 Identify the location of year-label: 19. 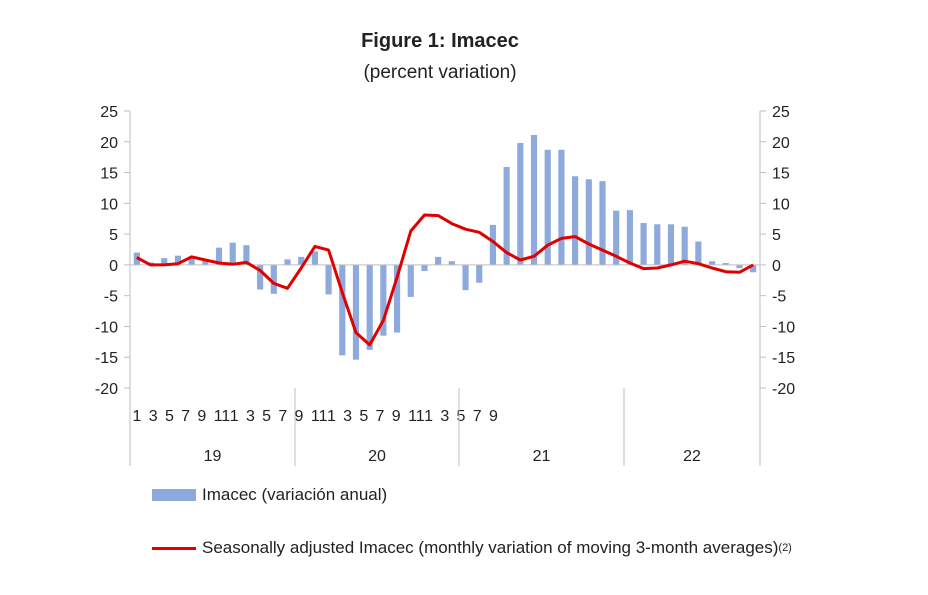
(213, 456).